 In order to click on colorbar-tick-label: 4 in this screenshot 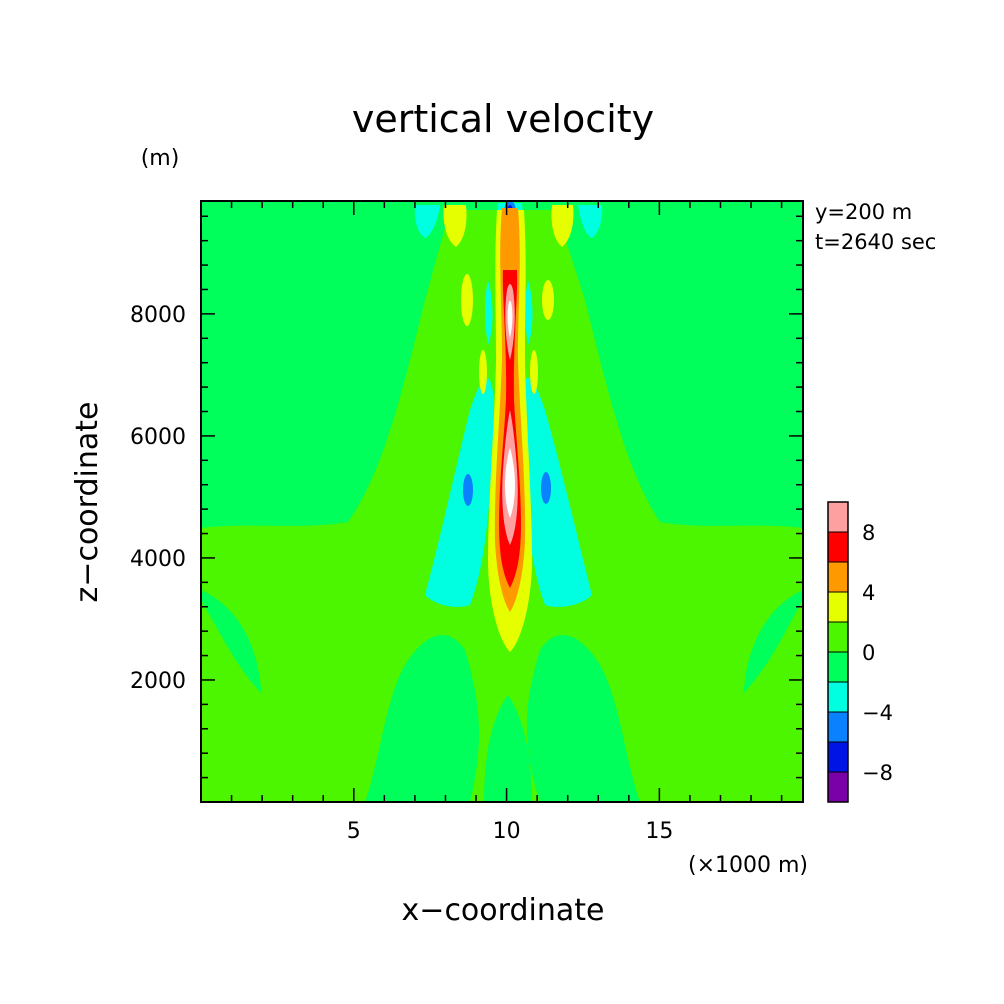, I will do `click(868, 593)`.